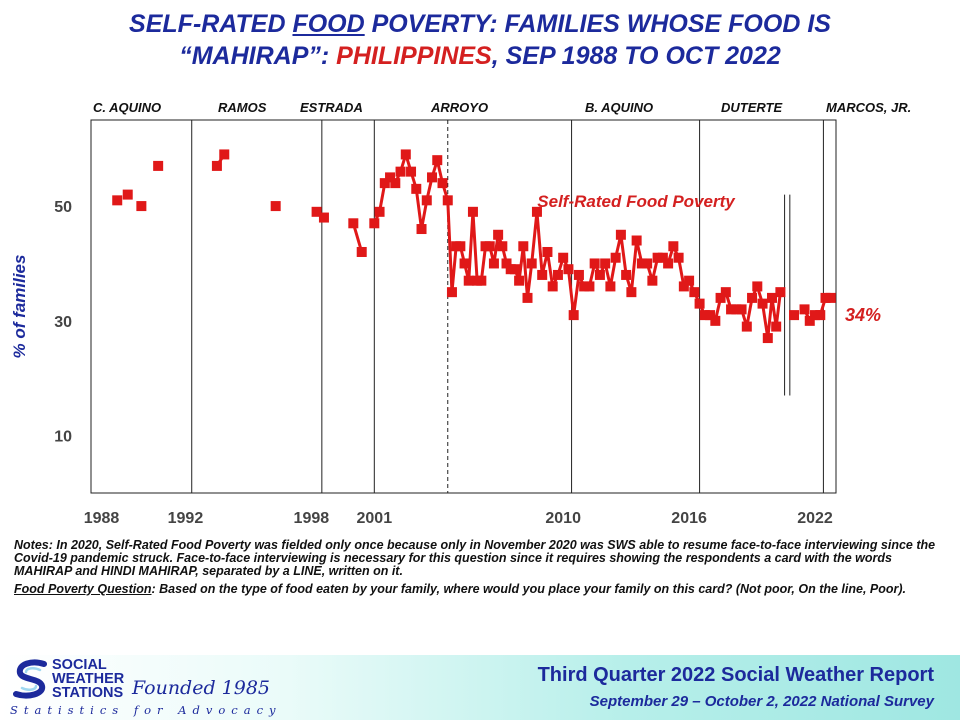  What do you see at coordinates (636, 201) in the screenshot?
I see `series-label: Self-Rated Food Poverty` at bounding box center [636, 201].